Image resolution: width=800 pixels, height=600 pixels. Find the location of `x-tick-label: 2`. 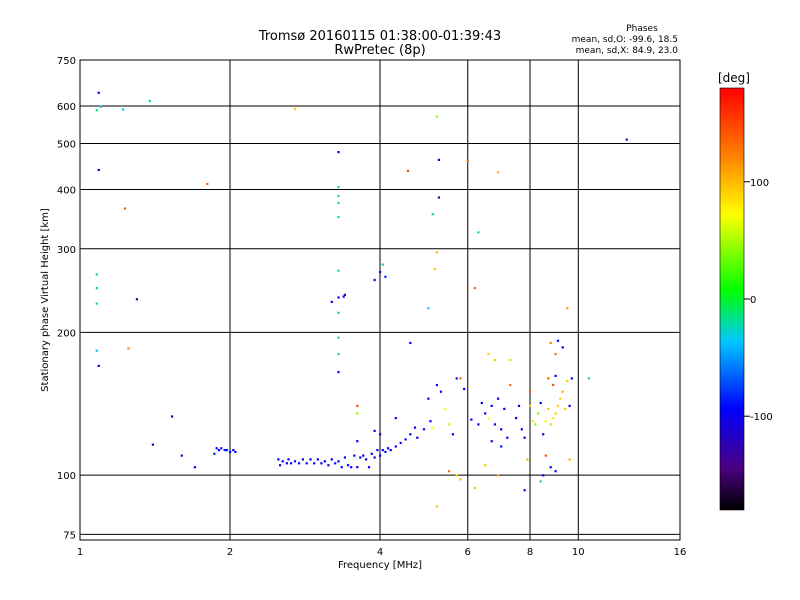

x-tick-label: 2 is located at coordinates (230, 552).